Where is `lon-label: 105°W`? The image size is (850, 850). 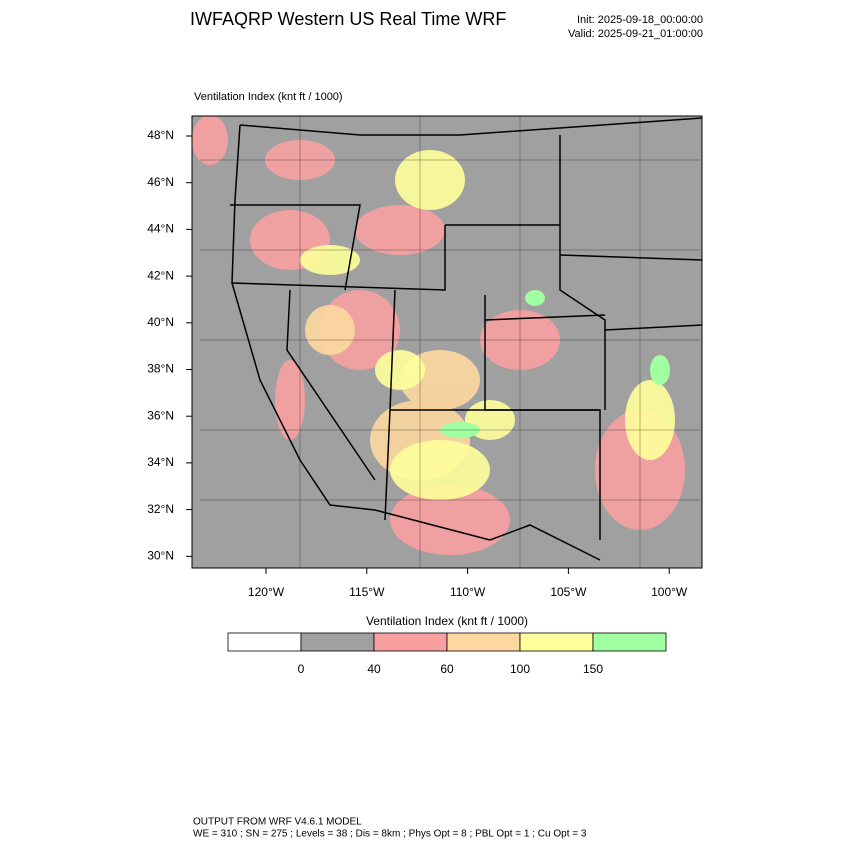
lon-label: 105°W is located at coordinates (568, 592).